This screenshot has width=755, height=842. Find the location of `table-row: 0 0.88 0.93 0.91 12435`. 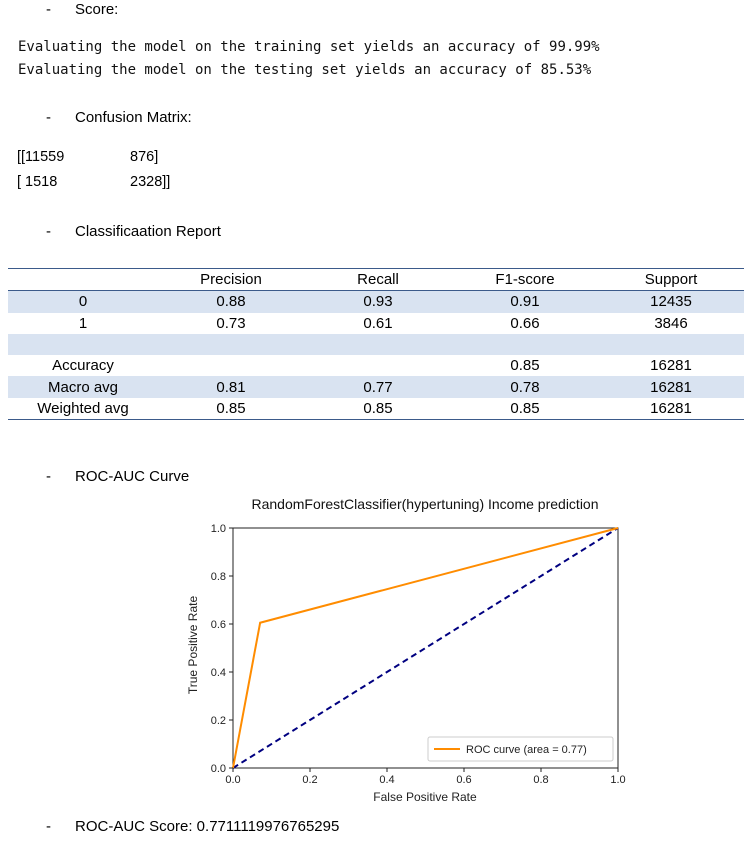

table-row: 0 0.88 0.93 0.91 12435 is located at coordinates (376, 301).